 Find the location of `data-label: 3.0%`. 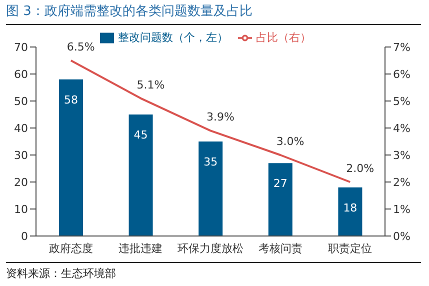

data-label: 3.0% is located at coordinates (290, 141).